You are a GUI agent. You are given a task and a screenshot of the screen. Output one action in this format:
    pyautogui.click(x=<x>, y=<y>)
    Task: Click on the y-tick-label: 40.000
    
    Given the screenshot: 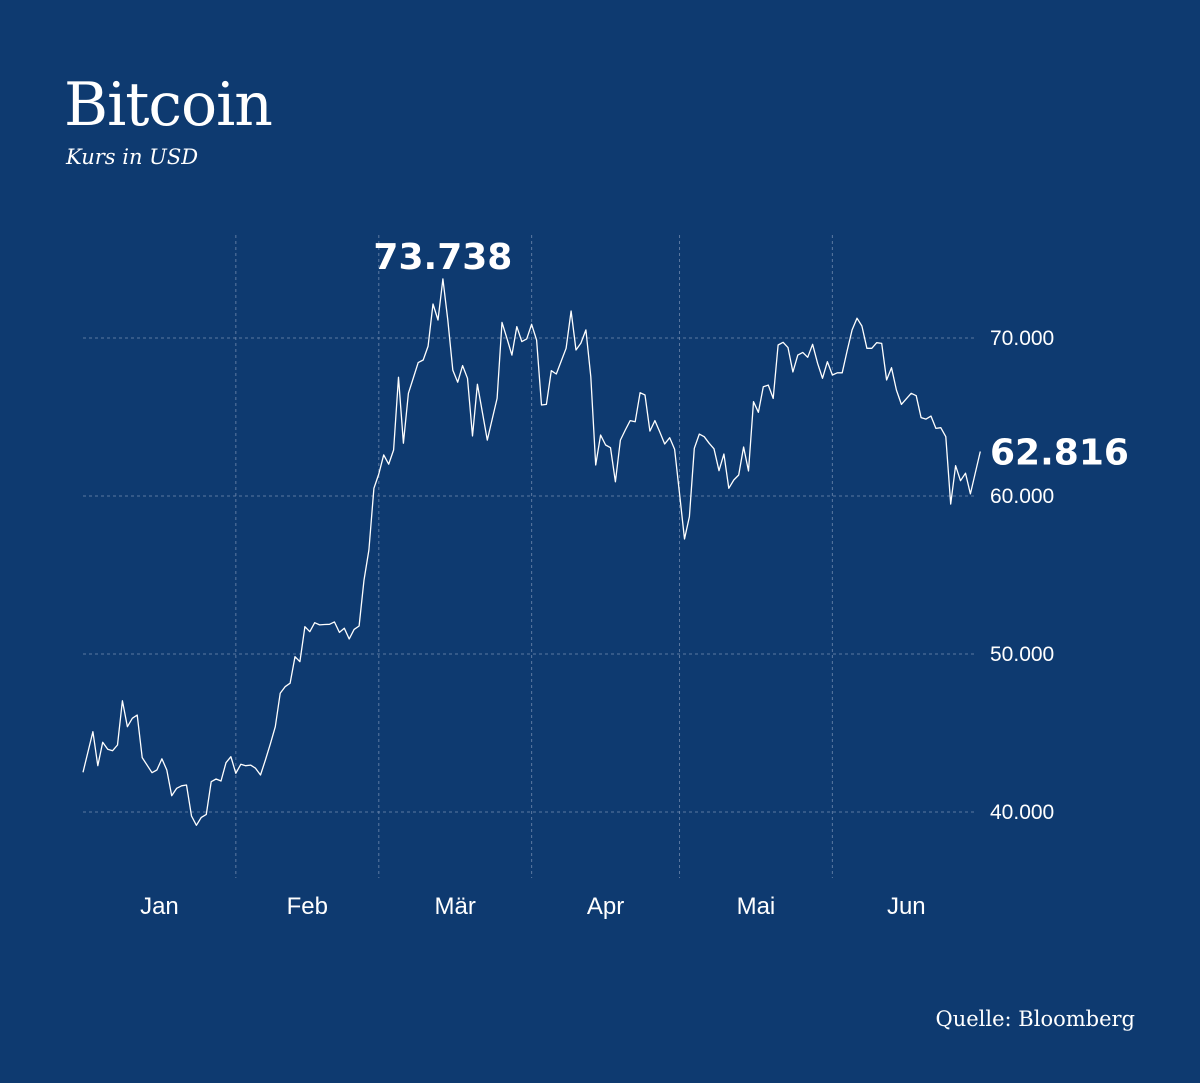 What is the action you would take?
    pyautogui.click(x=1022, y=812)
    